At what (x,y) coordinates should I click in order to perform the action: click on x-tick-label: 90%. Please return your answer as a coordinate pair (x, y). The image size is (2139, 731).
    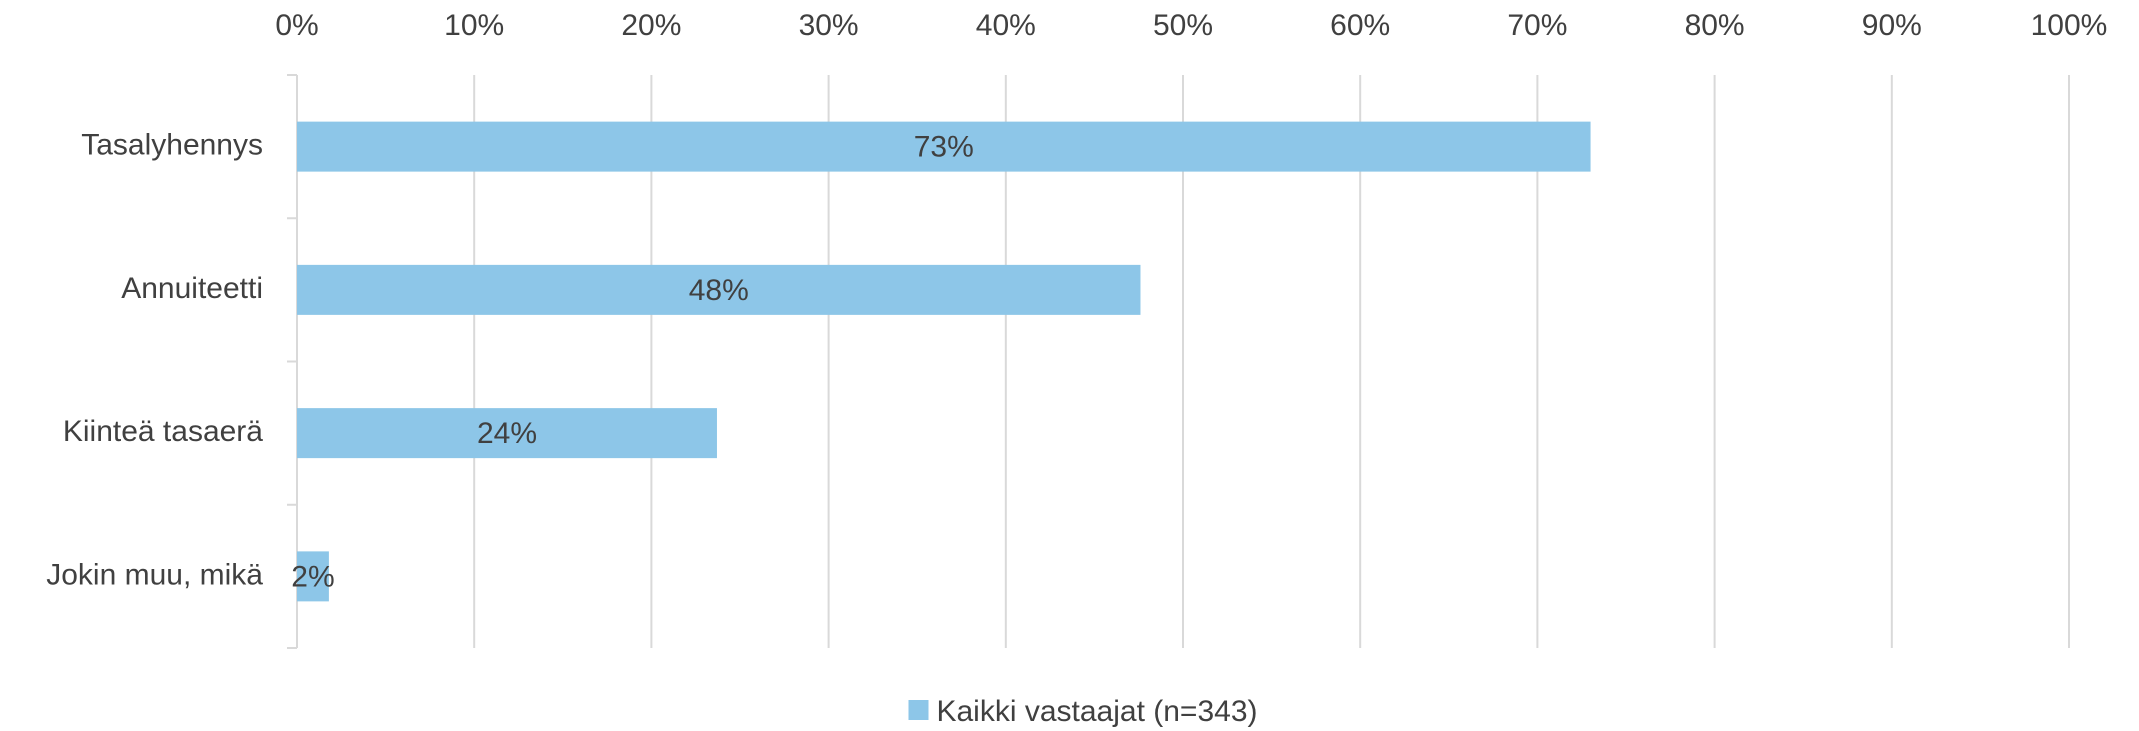
    Looking at the image, I should click on (1892, 25).